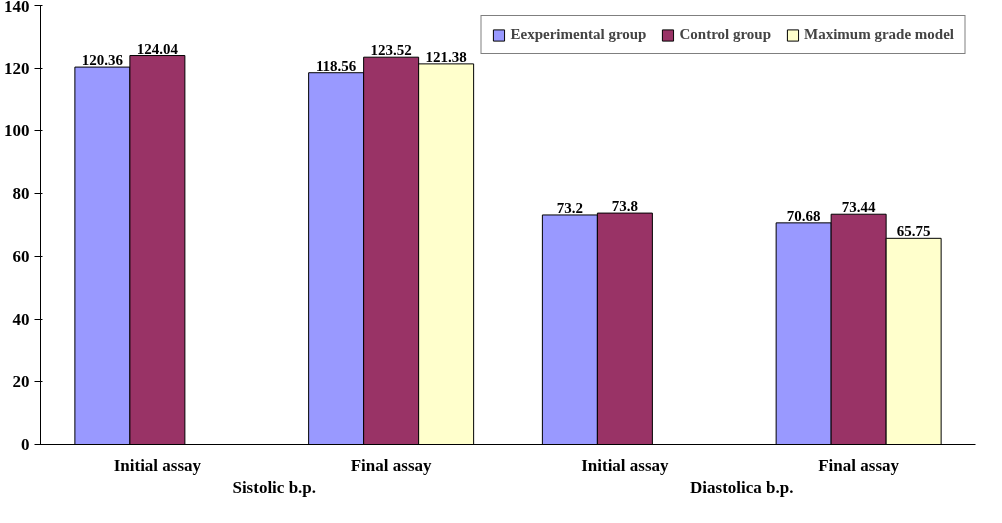 This screenshot has height=523, width=1002. What do you see at coordinates (21, 319) in the screenshot?
I see `y-tick-label: 40` at bounding box center [21, 319].